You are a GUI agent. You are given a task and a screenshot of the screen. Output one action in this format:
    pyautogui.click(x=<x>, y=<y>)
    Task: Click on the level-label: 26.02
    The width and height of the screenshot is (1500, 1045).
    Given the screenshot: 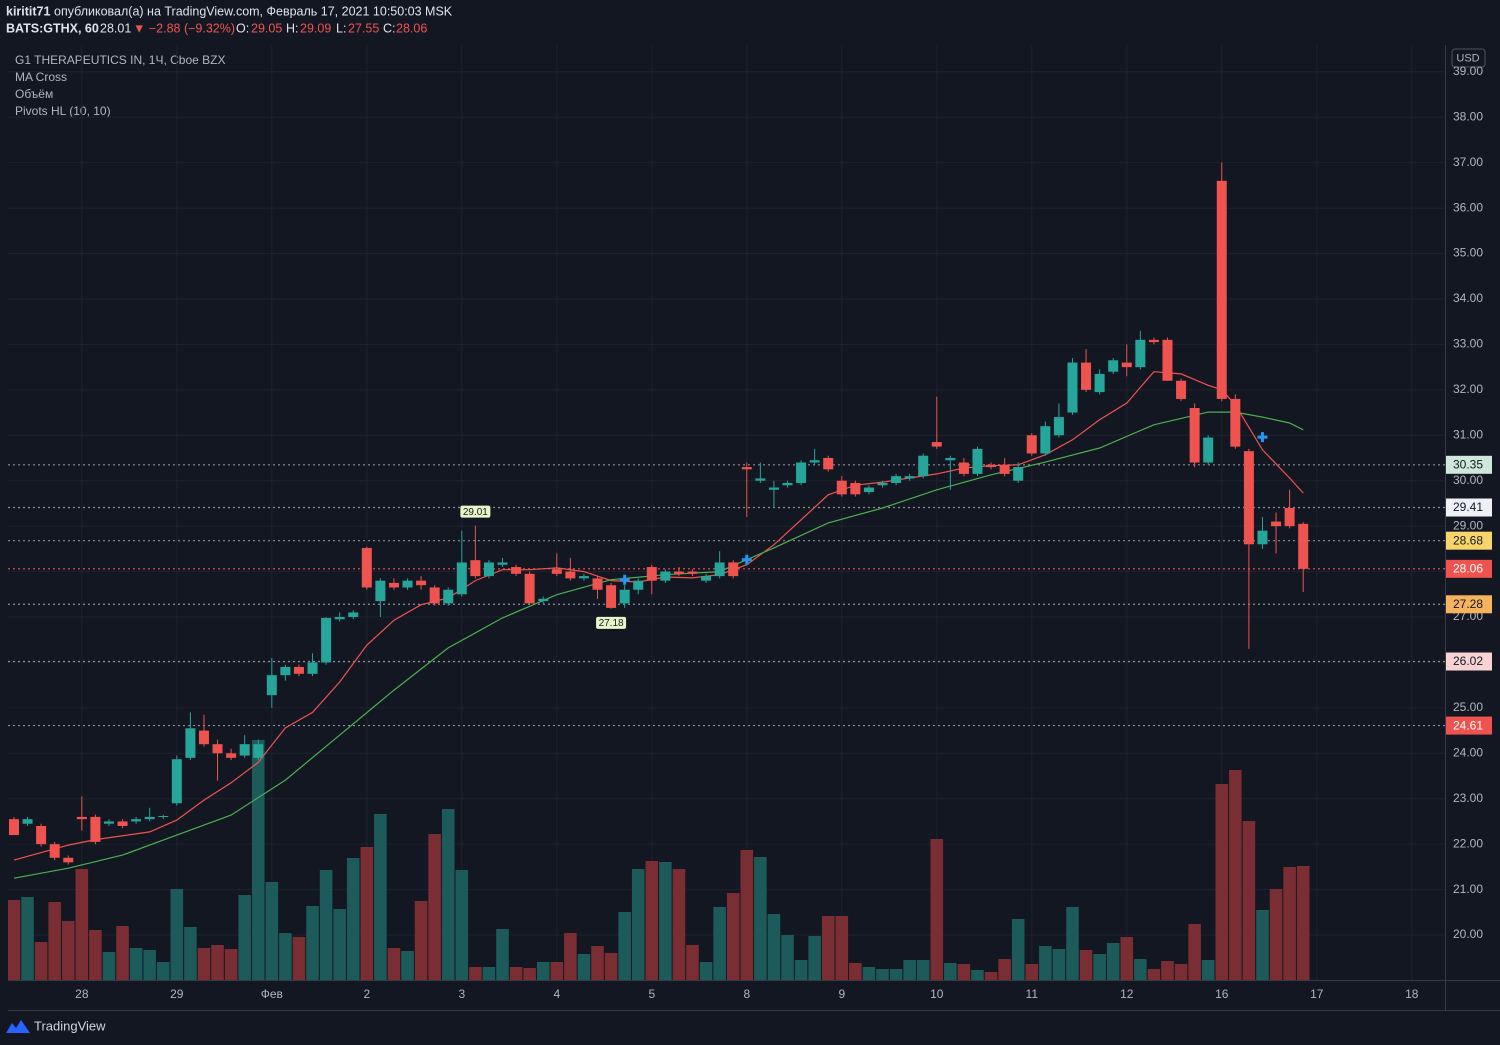 What is the action you would take?
    pyautogui.click(x=1468, y=661)
    